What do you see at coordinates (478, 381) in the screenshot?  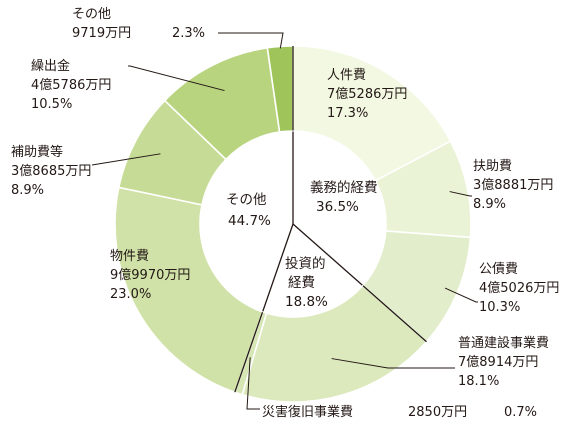 I see `label-futsu-pct: 18.1%` at bounding box center [478, 381].